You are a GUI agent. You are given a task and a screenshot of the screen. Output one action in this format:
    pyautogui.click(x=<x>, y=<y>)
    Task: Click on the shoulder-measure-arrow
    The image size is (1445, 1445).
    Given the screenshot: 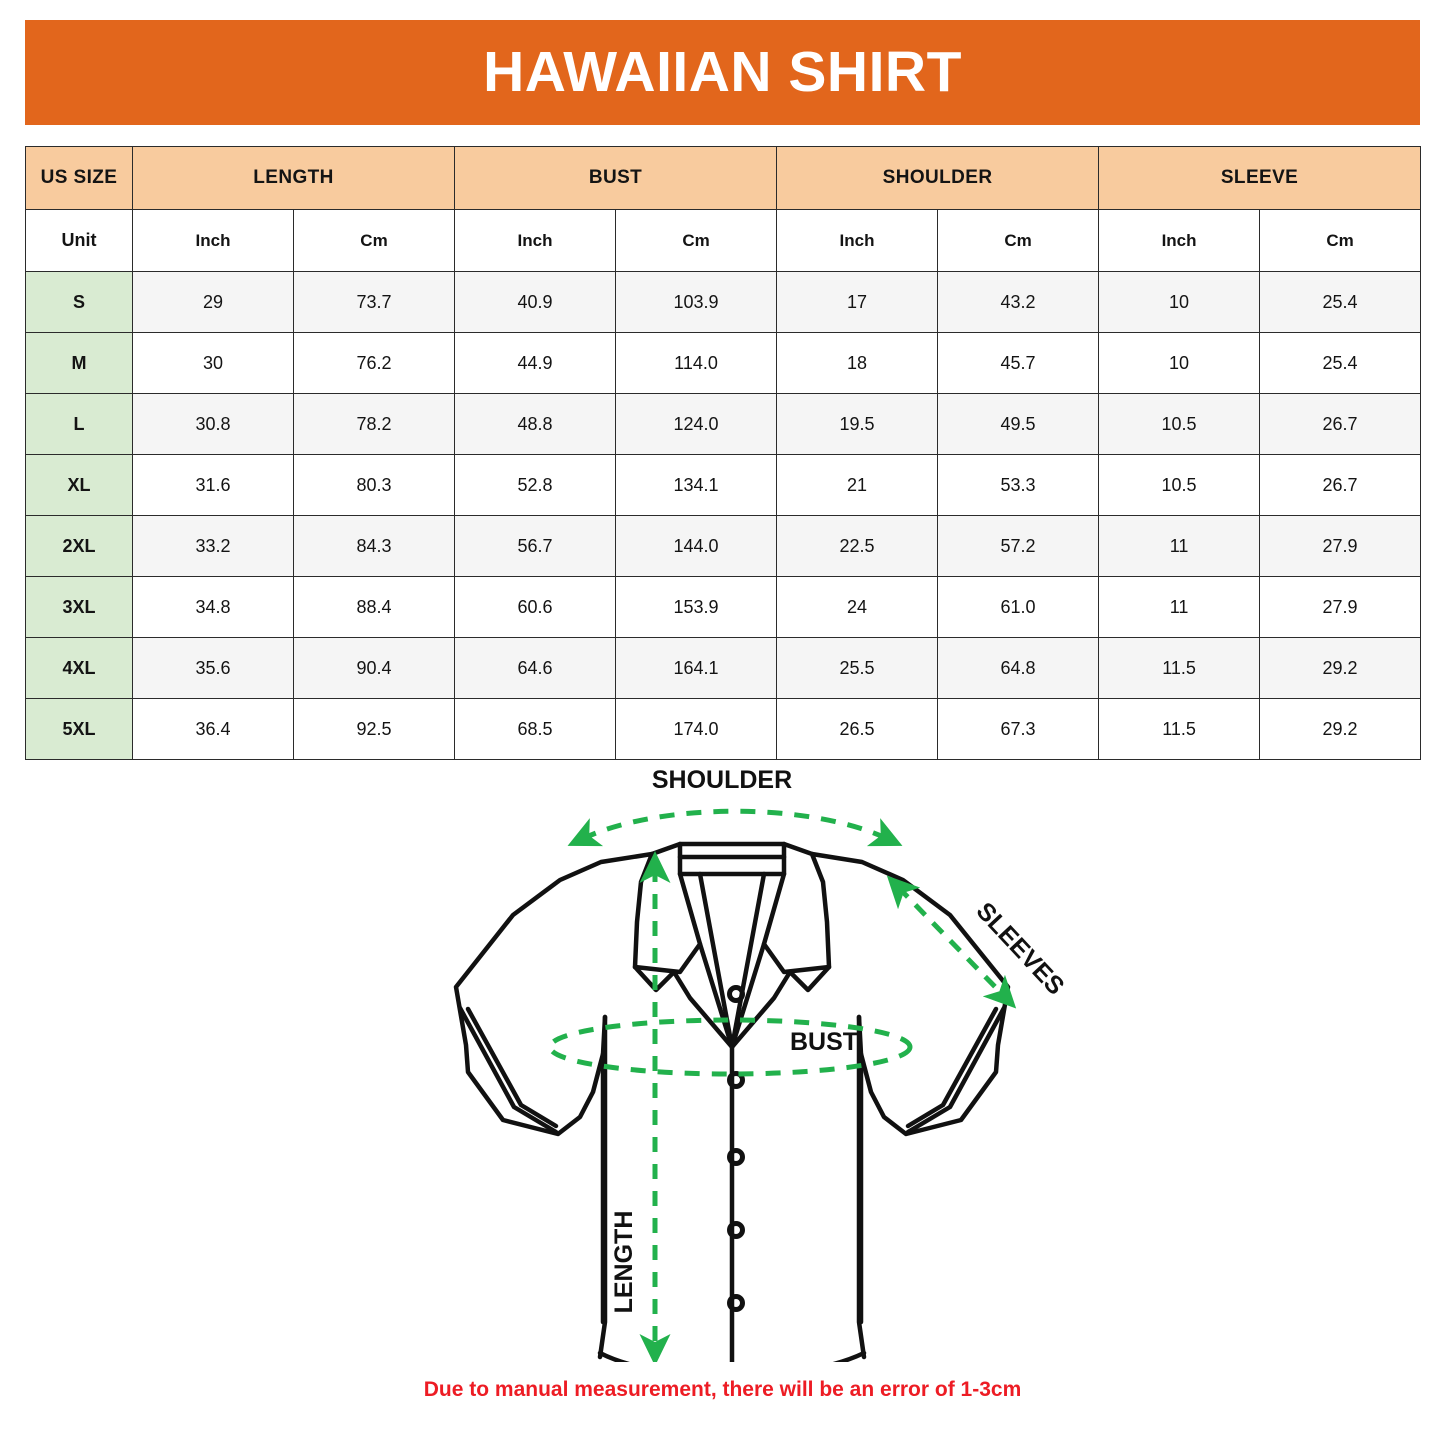 What is the action you would take?
    pyautogui.click(x=735, y=827)
    